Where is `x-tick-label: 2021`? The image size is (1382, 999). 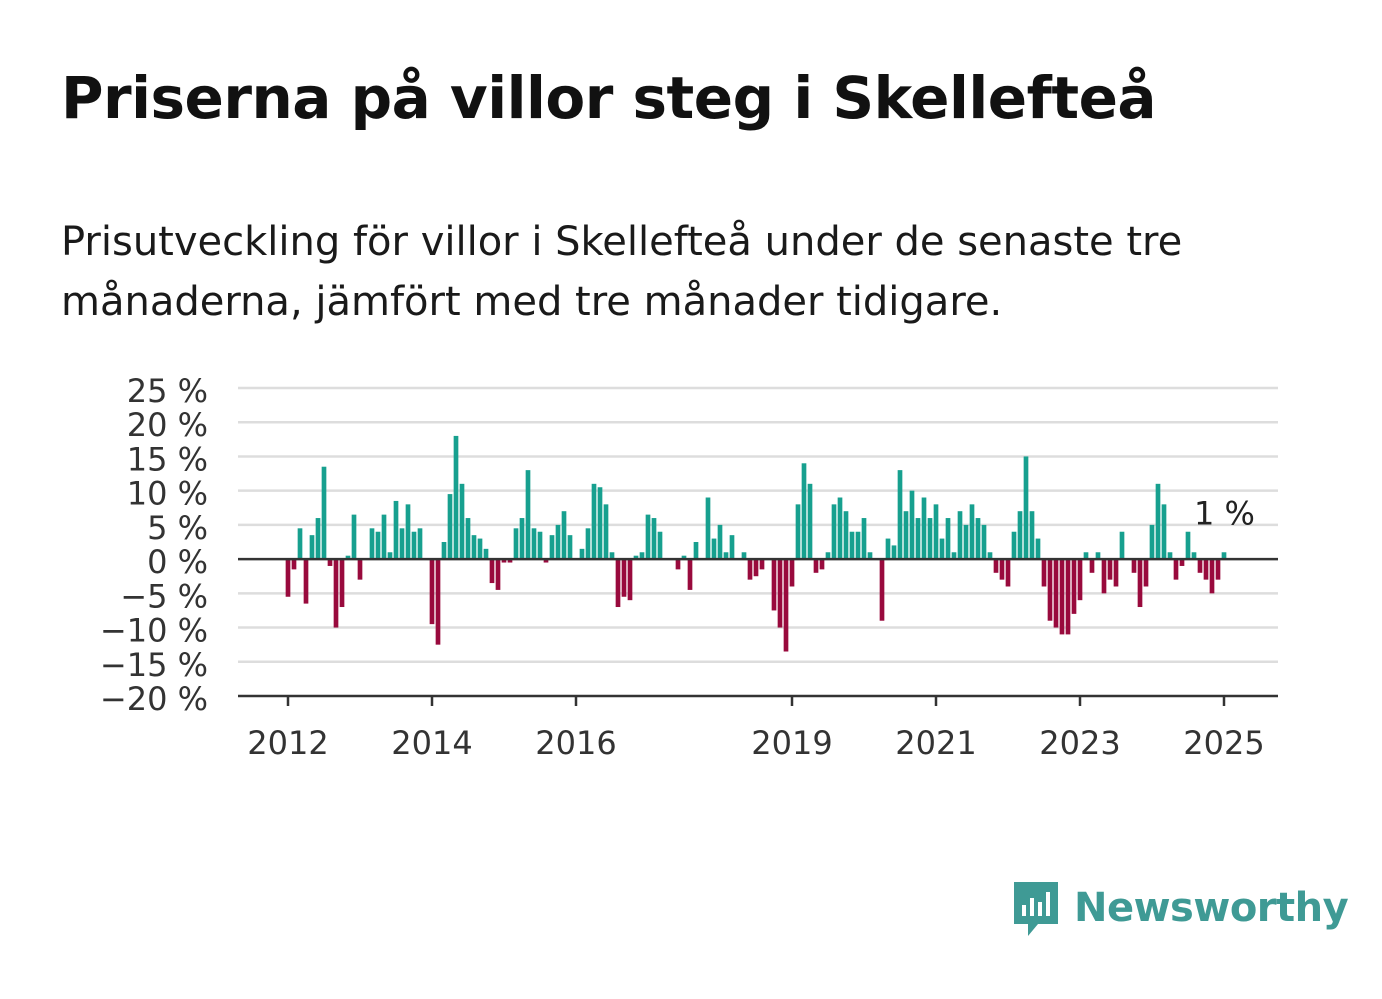 x-tick-label: 2021 is located at coordinates (935, 743).